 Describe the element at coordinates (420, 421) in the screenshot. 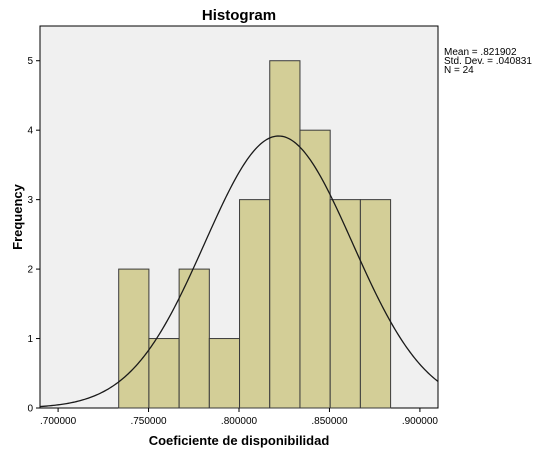

I see `x-tick-label: .900000` at that location.